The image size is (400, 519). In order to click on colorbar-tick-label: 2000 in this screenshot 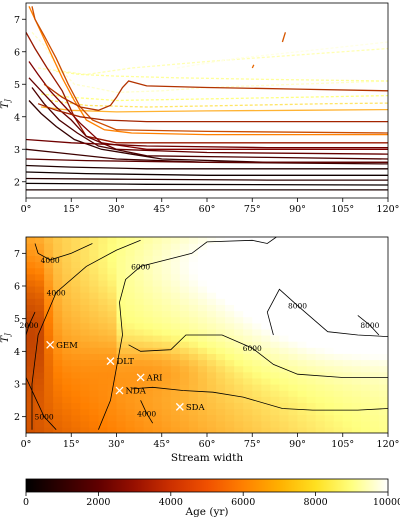, I will do `click(98, 502)`.